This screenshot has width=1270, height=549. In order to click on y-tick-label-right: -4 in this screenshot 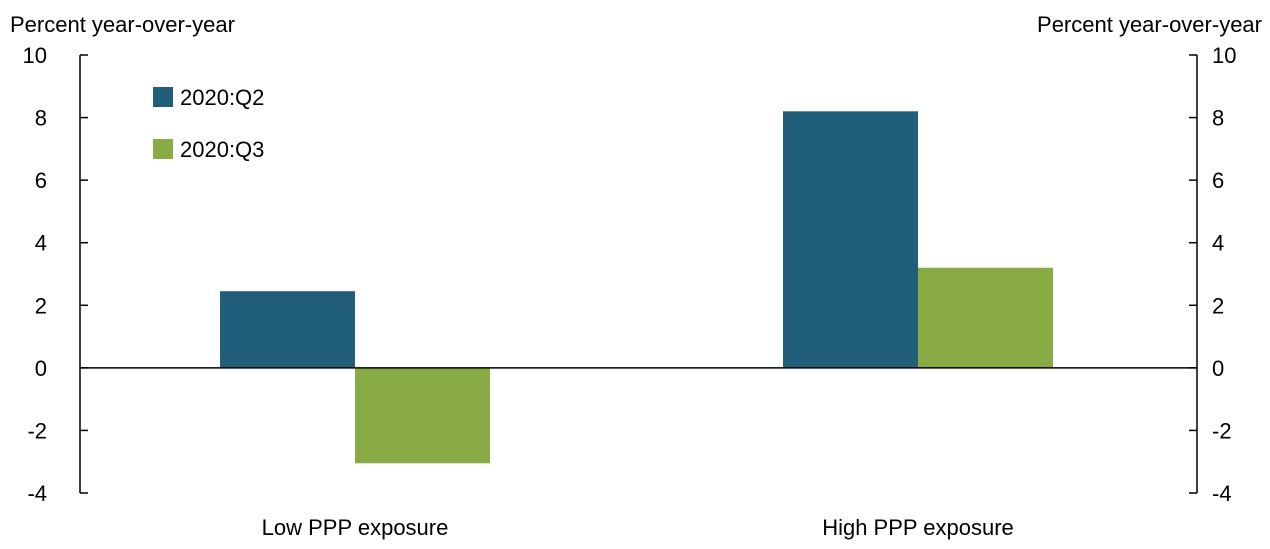, I will do `click(1222, 493)`.